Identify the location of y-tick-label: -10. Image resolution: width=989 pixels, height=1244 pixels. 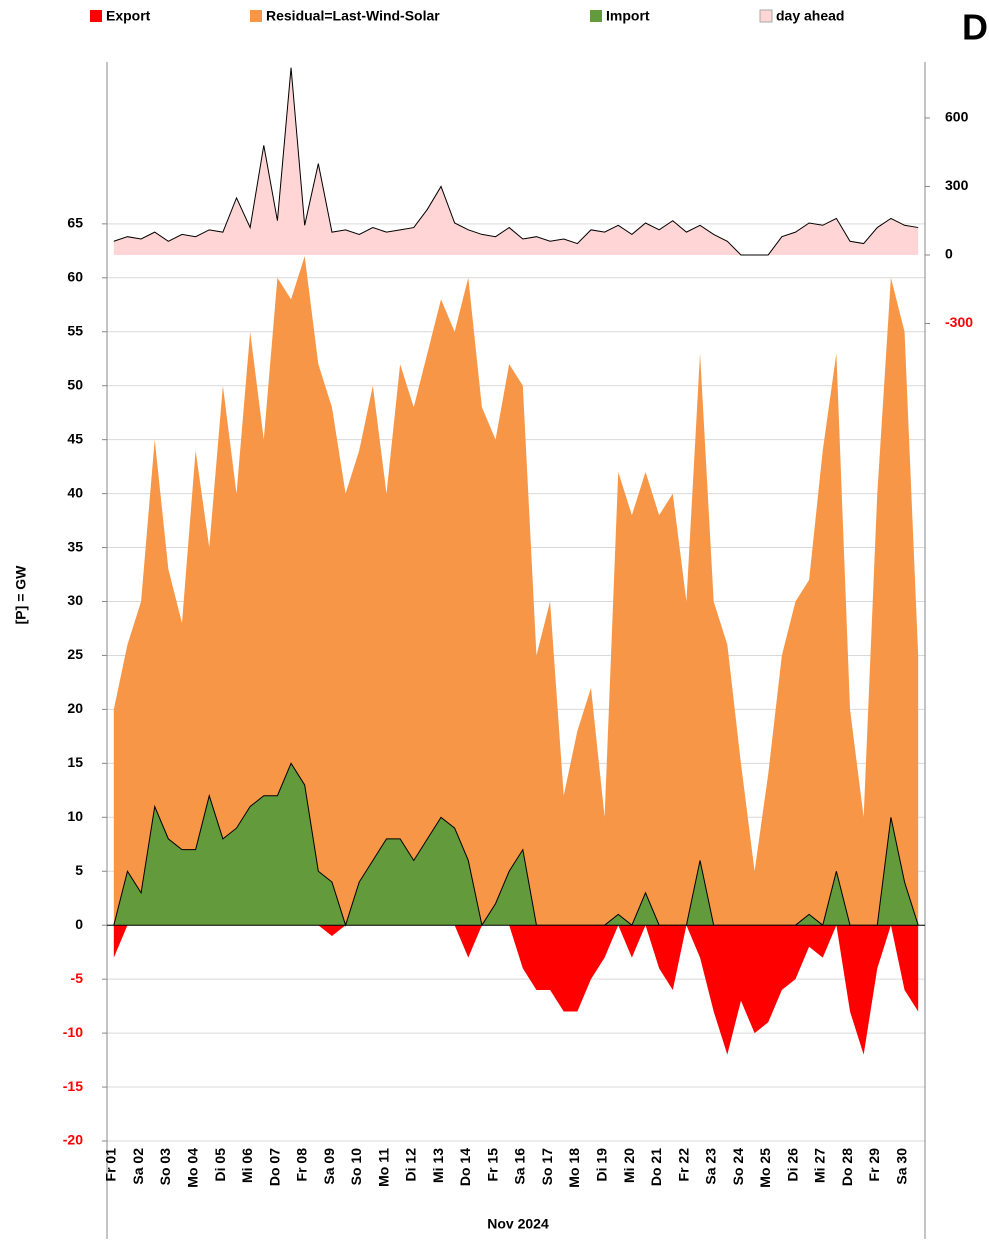
(73, 1032).